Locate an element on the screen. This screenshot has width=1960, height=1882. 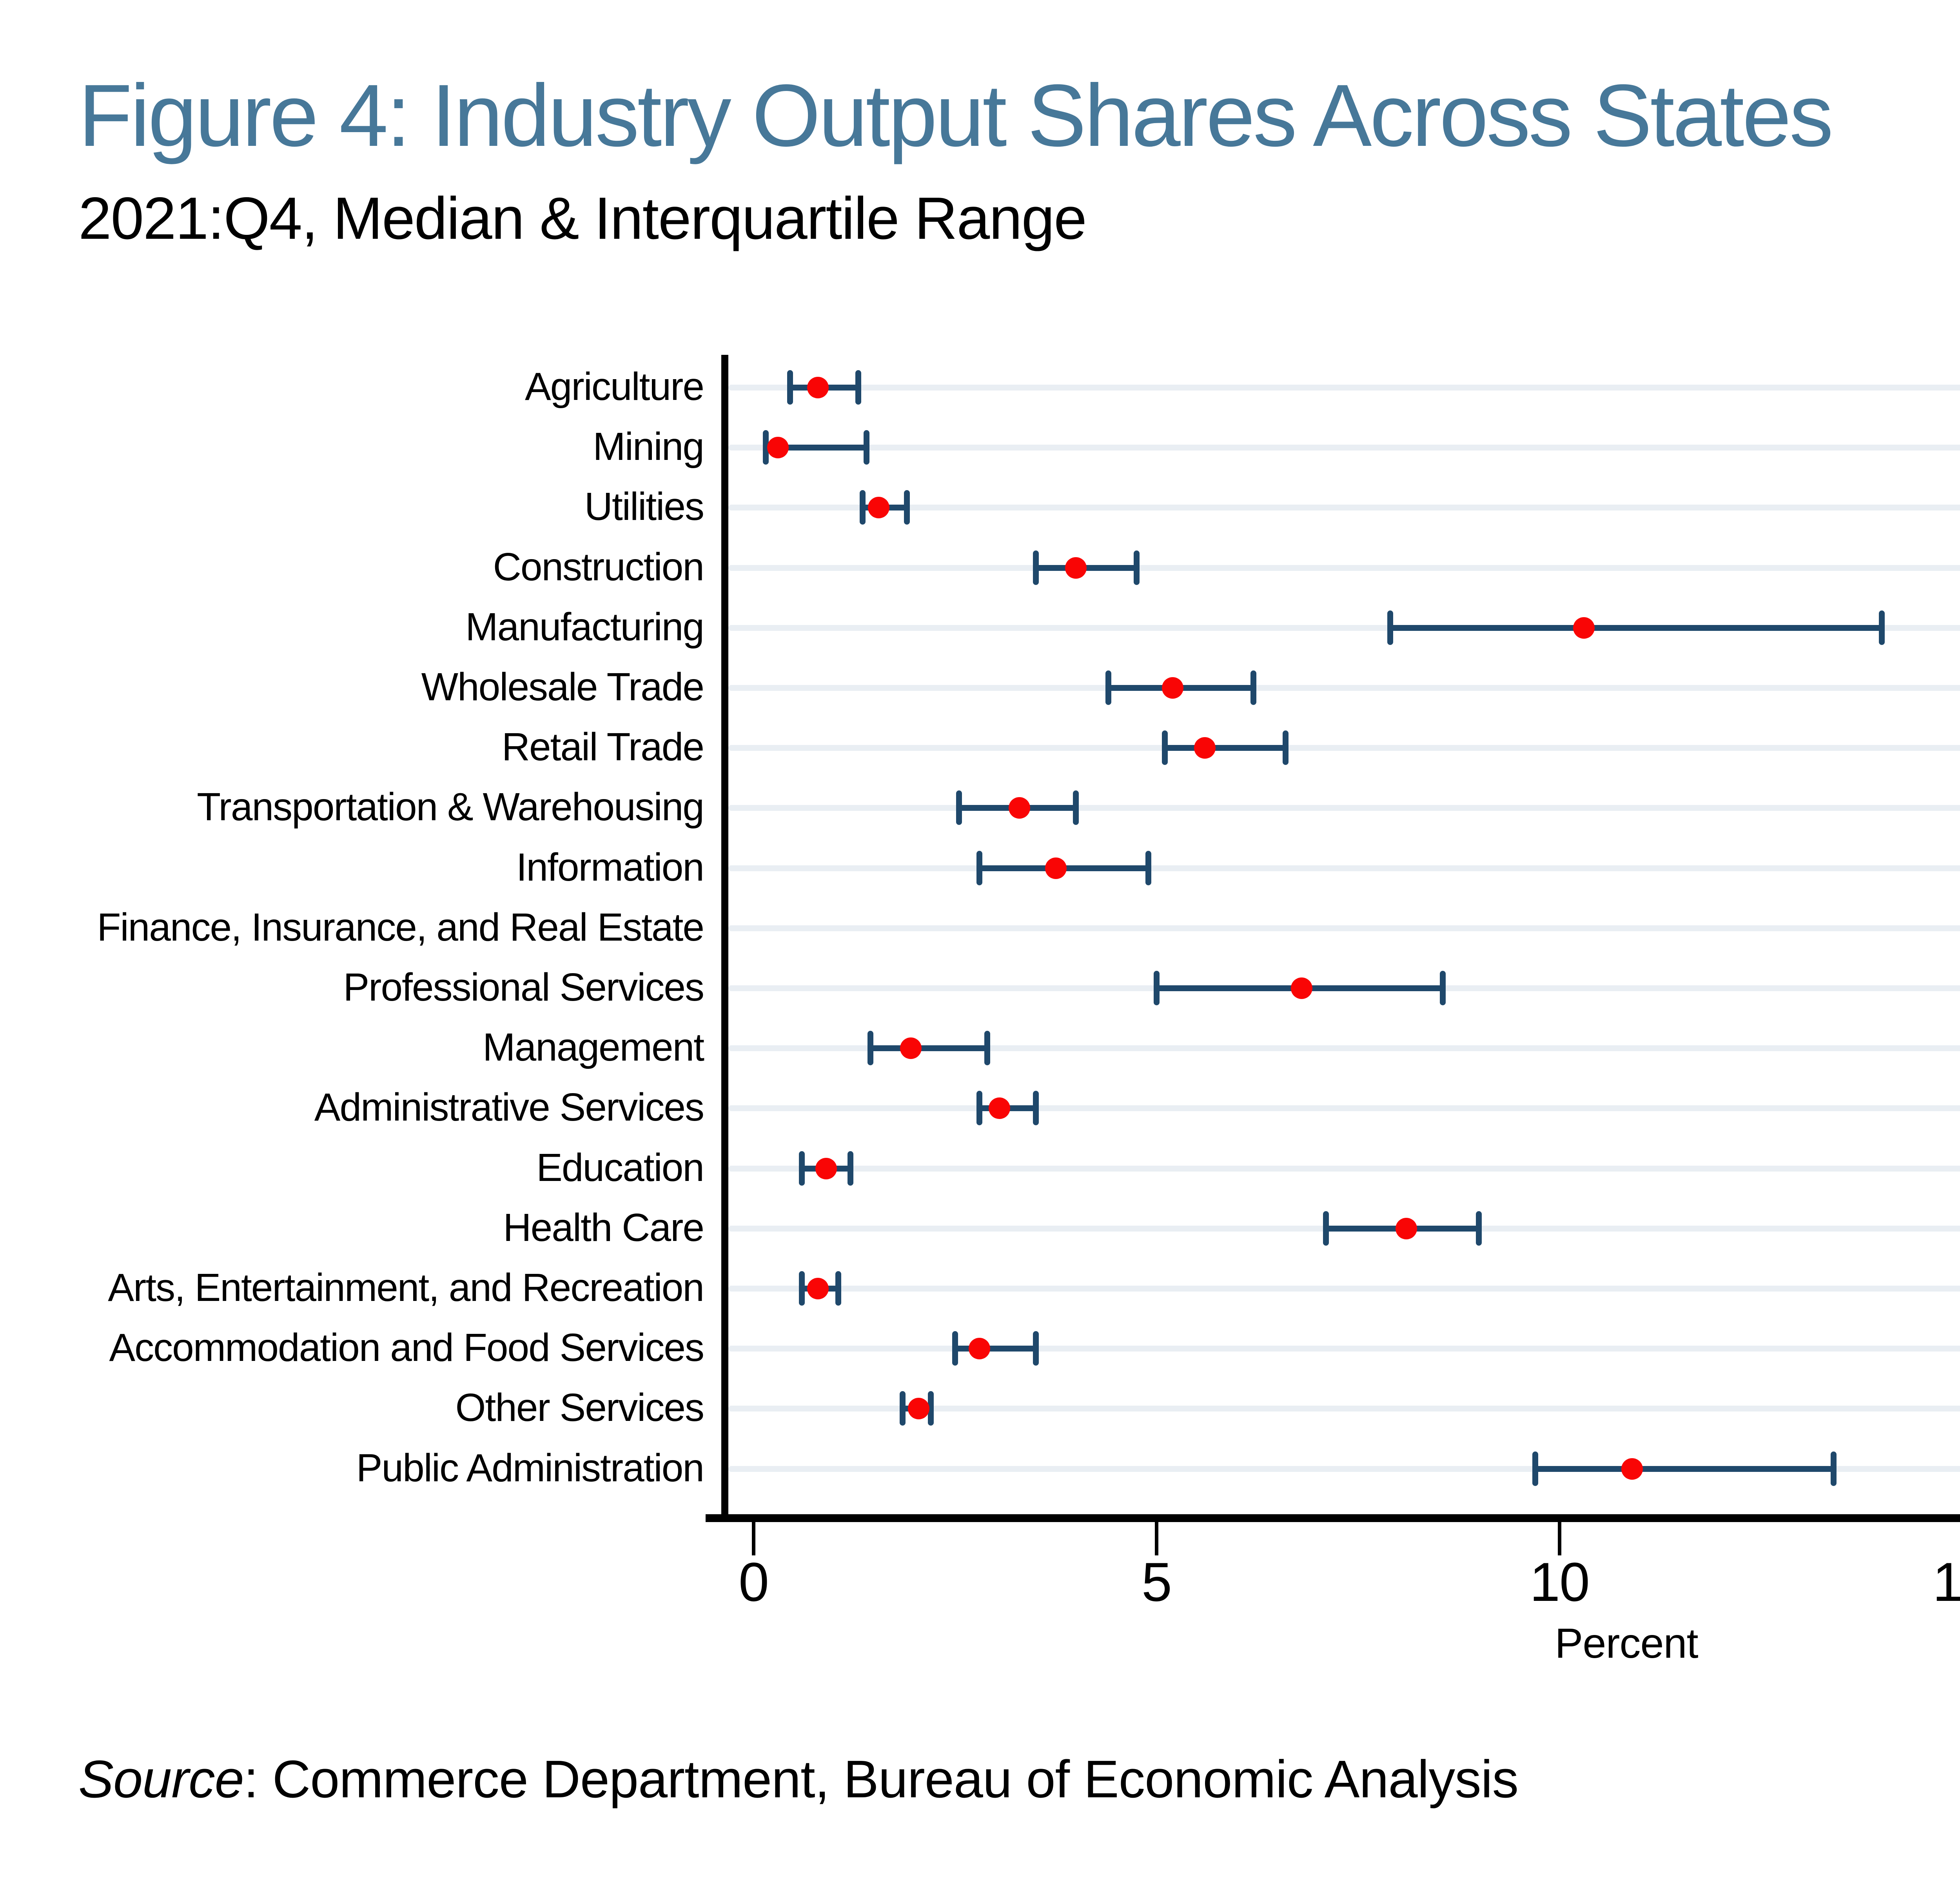
category-label: Utilities is located at coordinates (644, 507).